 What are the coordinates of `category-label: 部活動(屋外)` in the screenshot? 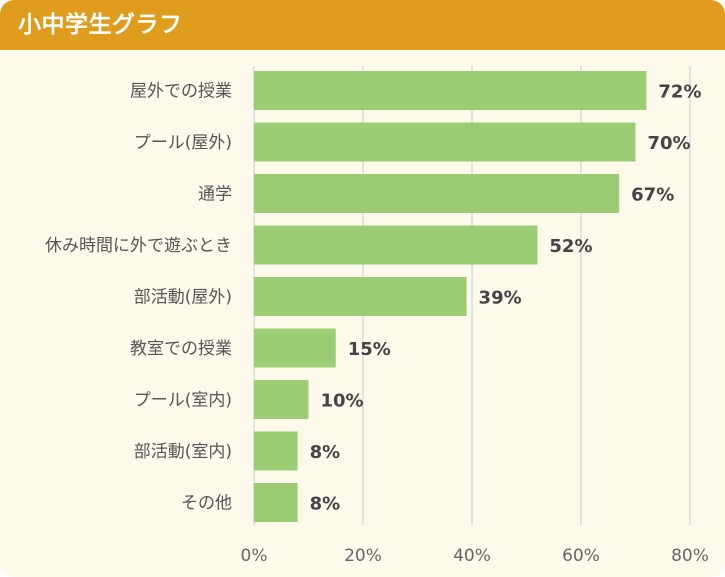 It's located at (183, 298).